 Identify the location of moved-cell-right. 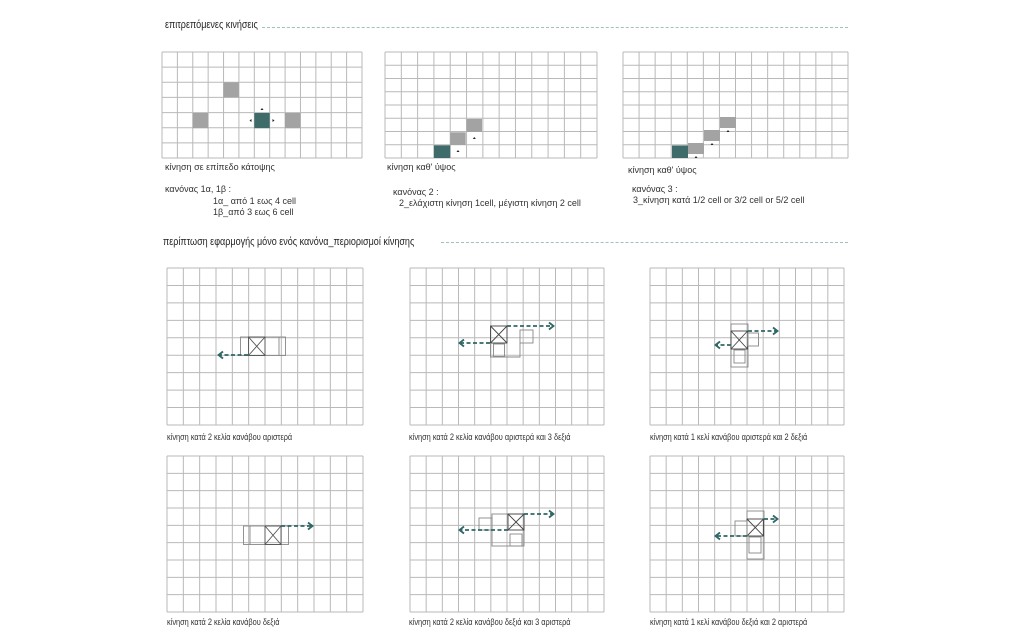
(293, 121).